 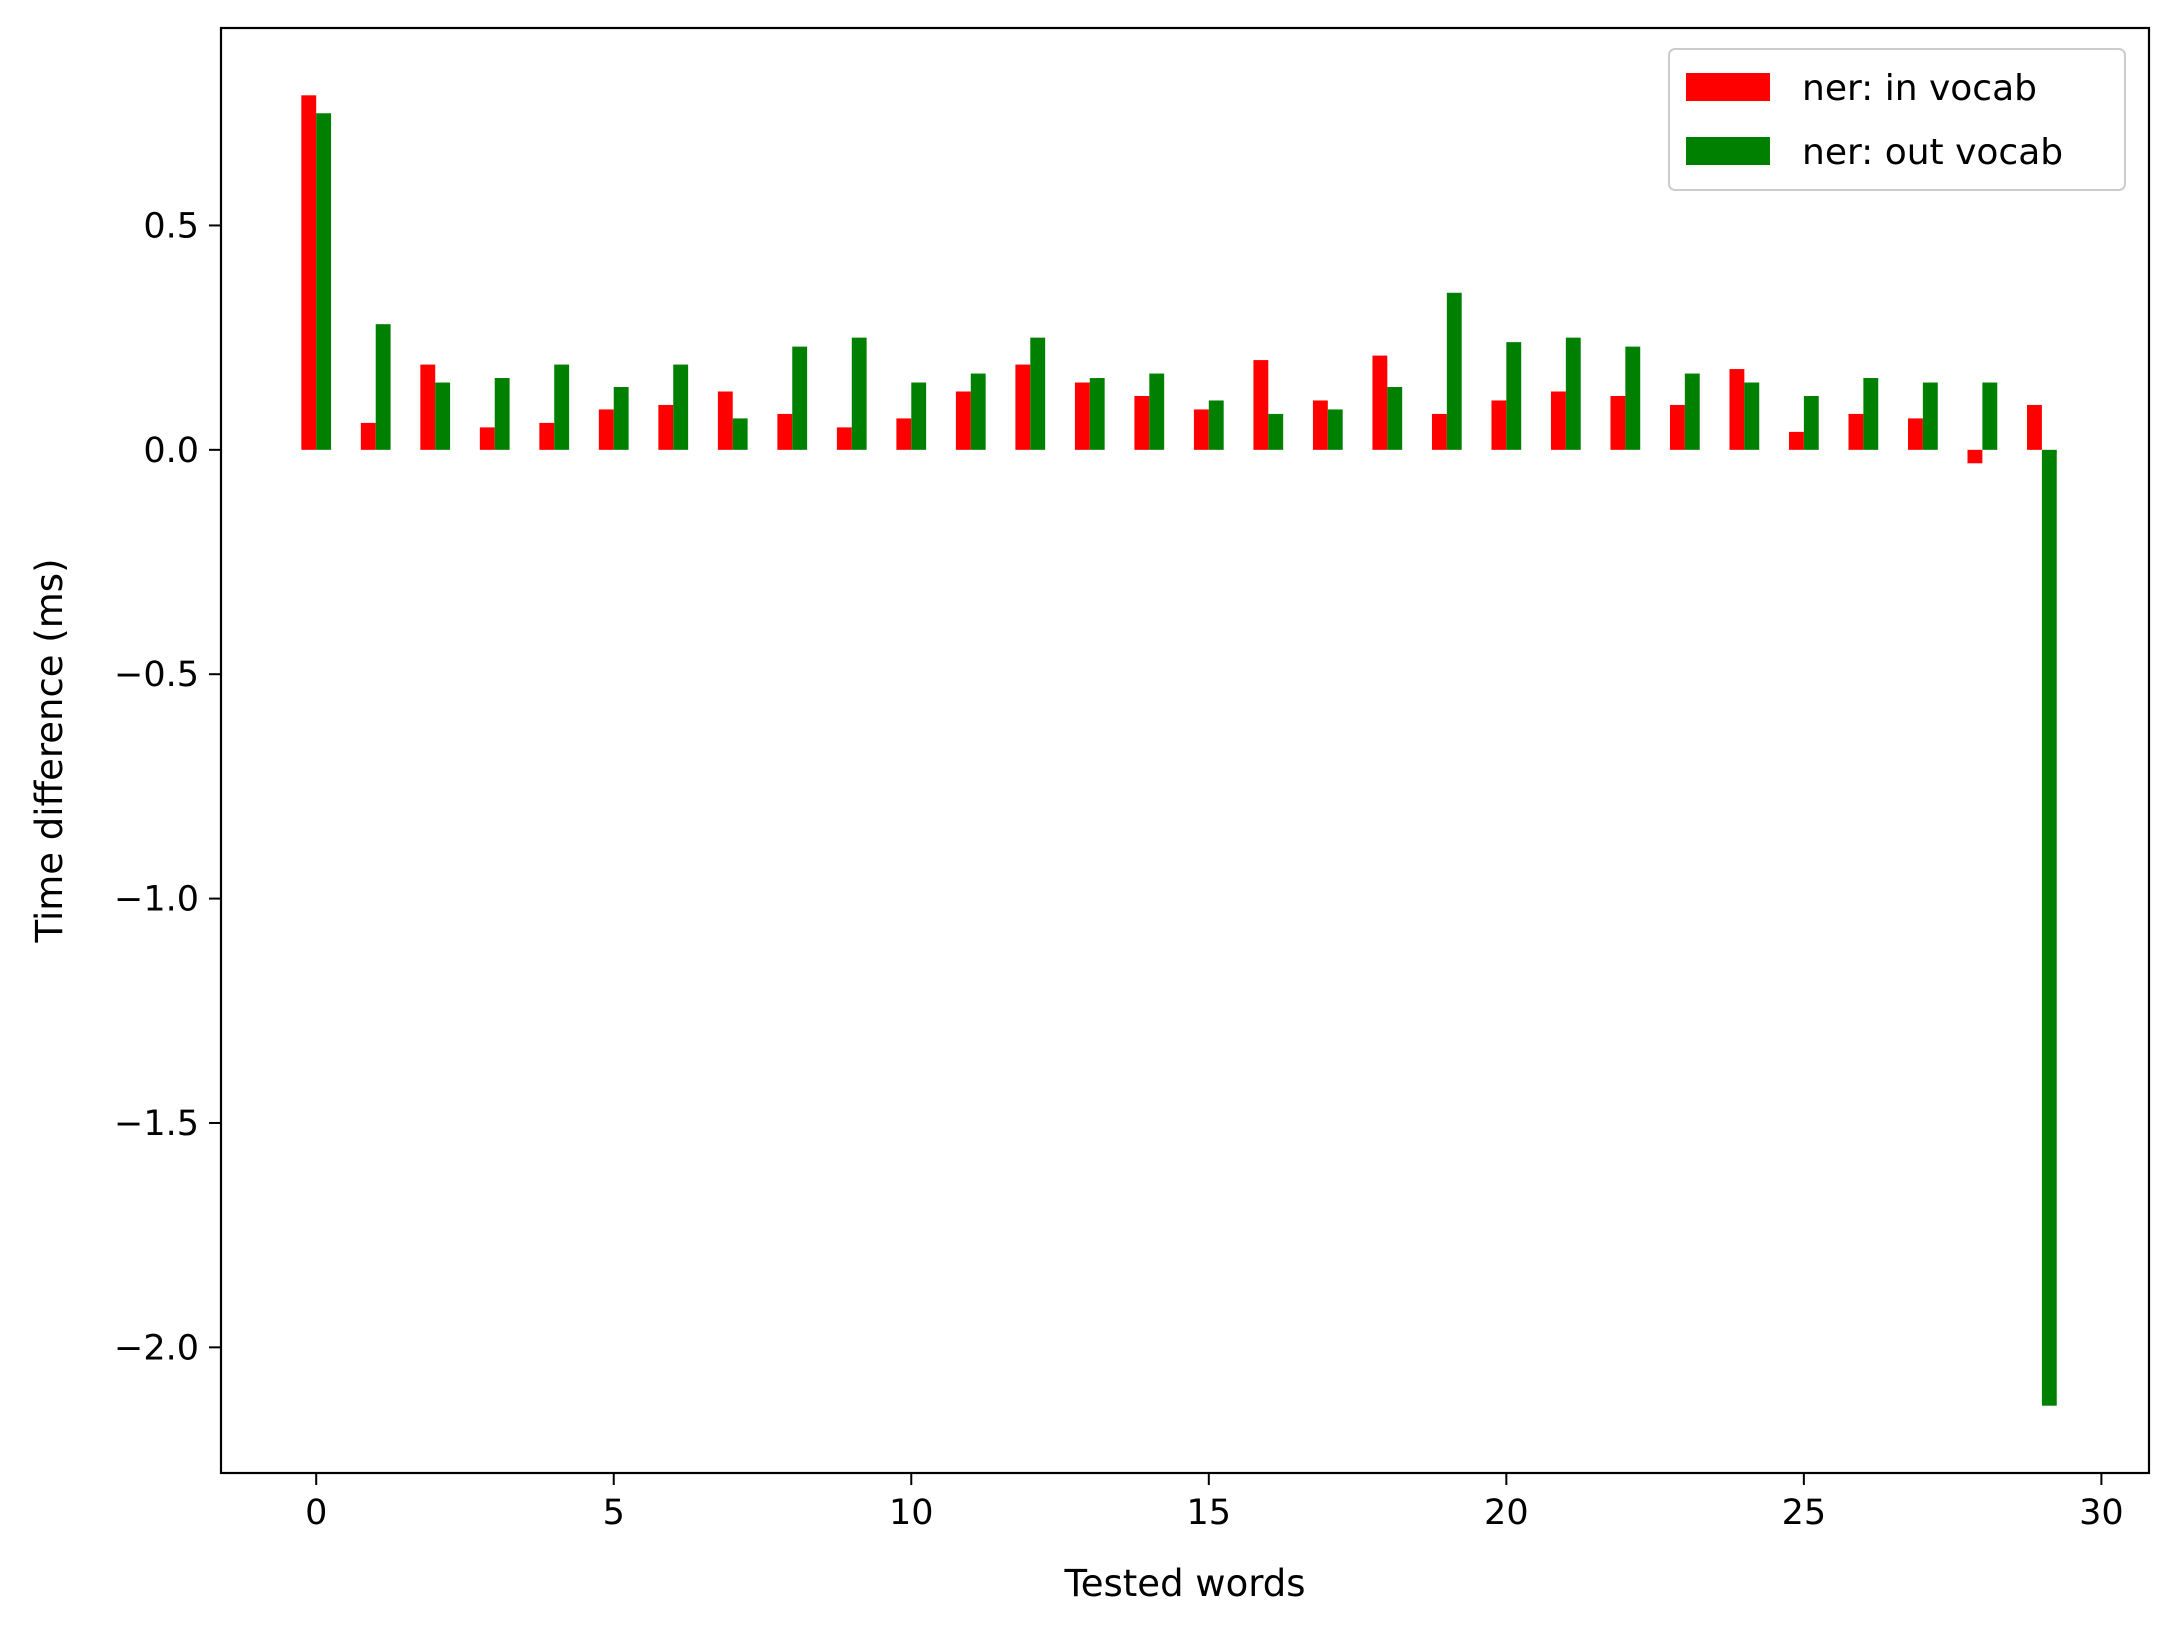 What do you see at coordinates (911, 1513) in the screenshot?
I see `x-tick-label: 10` at bounding box center [911, 1513].